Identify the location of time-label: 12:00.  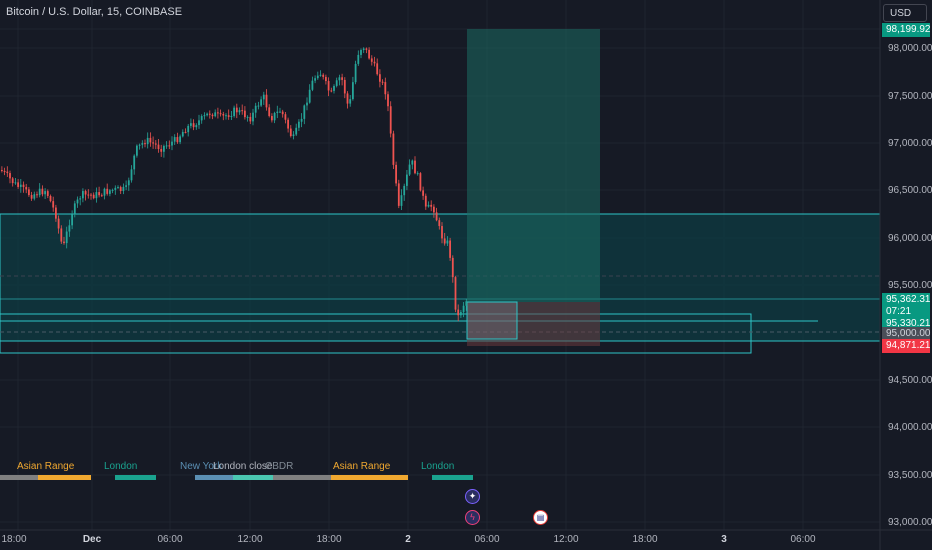
(250, 539).